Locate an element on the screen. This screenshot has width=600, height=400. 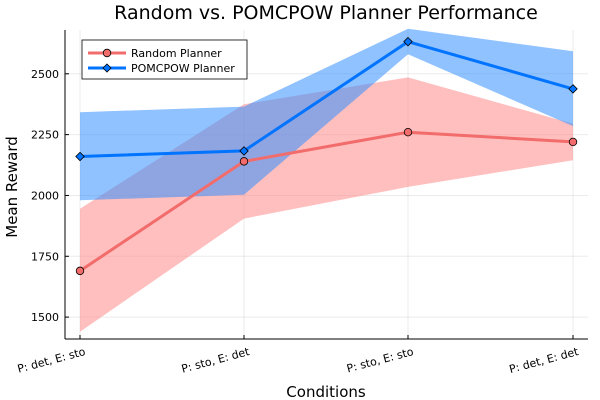
legend-box is located at coordinates (164, 59).